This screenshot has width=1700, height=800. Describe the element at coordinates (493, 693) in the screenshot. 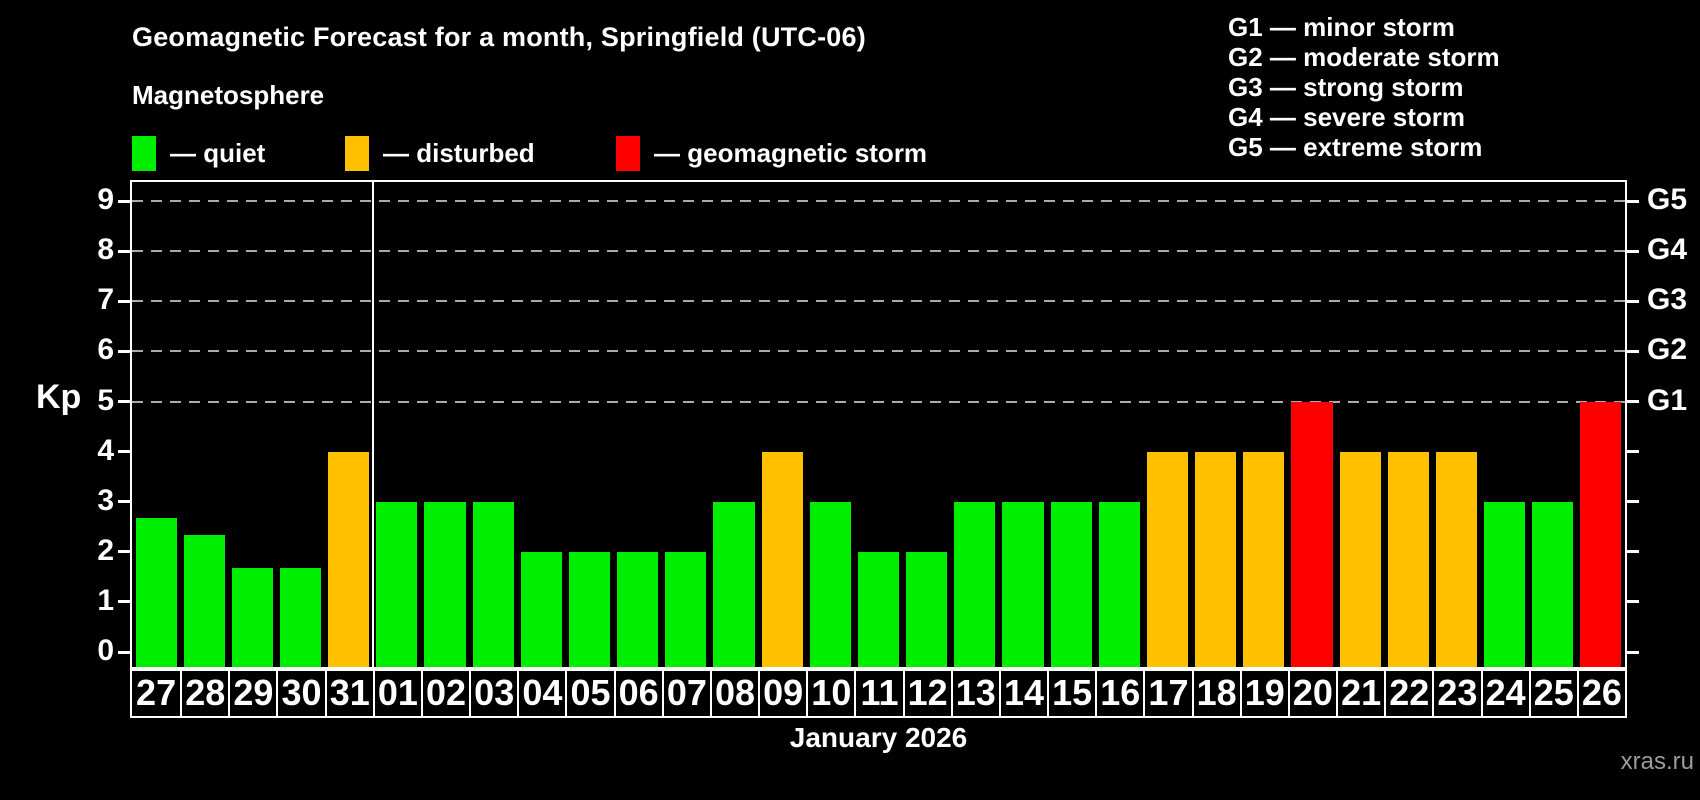

I see `day-label-03: 03` at that location.